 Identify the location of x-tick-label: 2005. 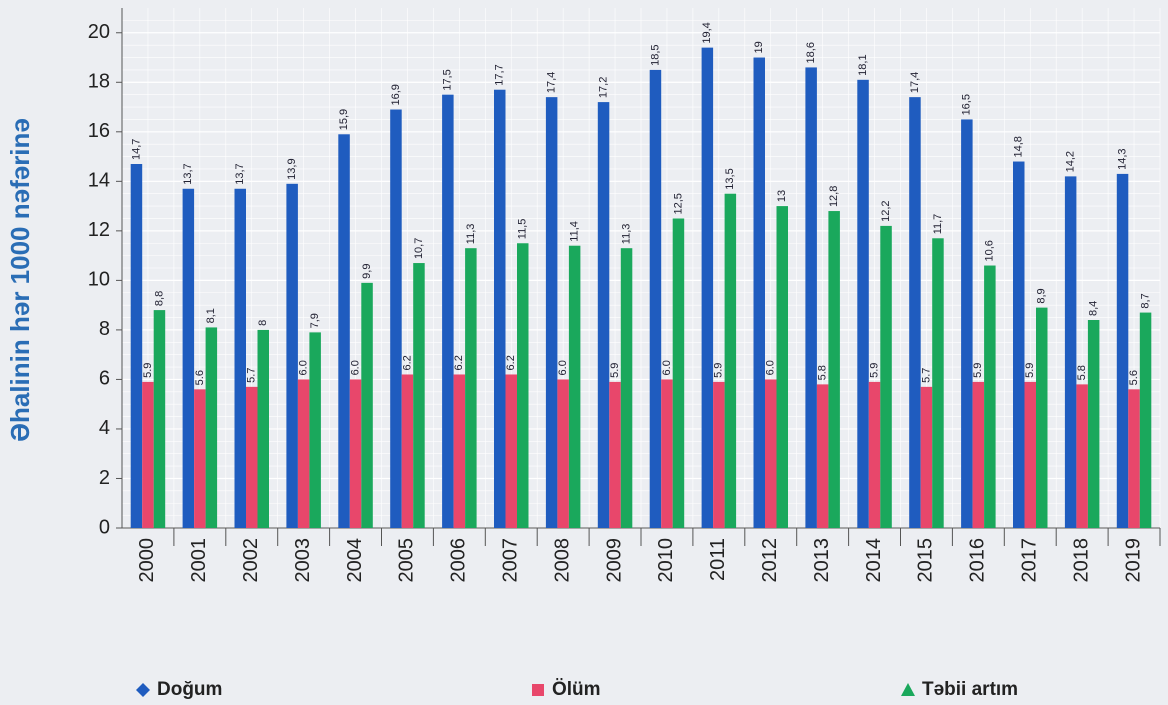
(407, 560).